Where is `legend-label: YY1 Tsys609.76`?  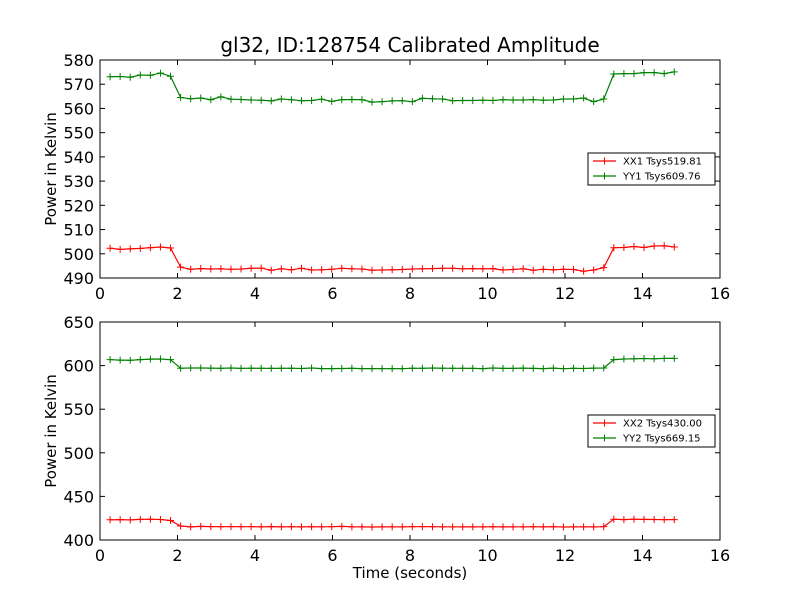
legend-label: YY1 Tsys609.76 is located at coordinates (661, 177).